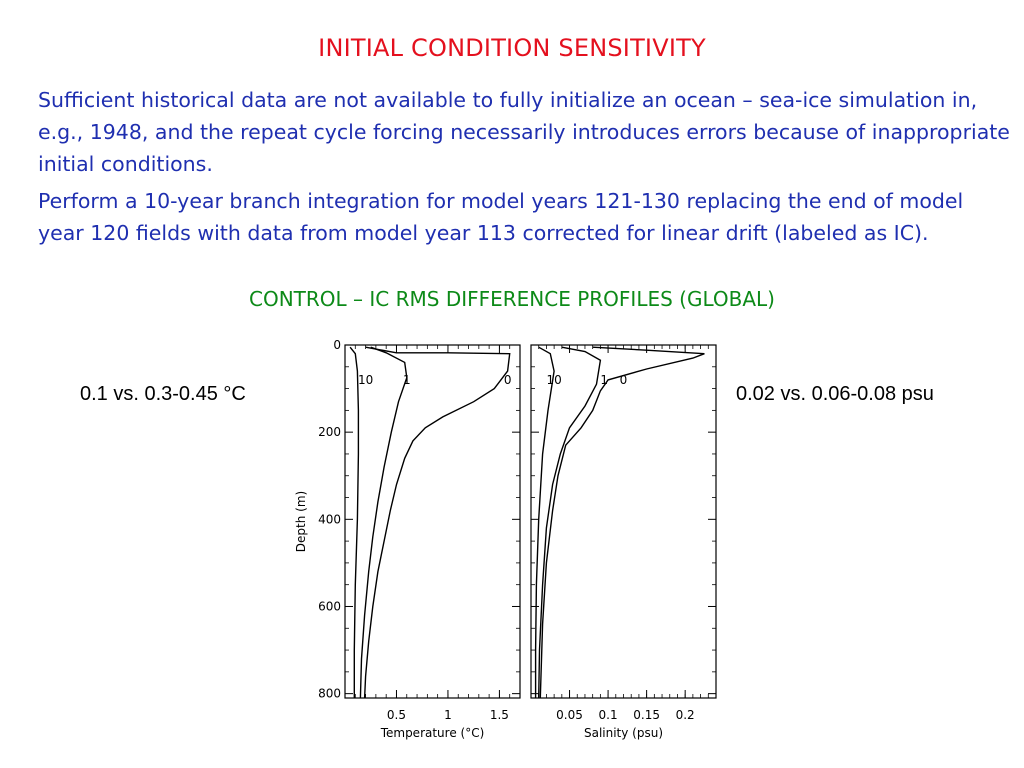  Describe the element at coordinates (337, 345) in the screenshot. I see `temperature-y-tick-label: 0` at that location.